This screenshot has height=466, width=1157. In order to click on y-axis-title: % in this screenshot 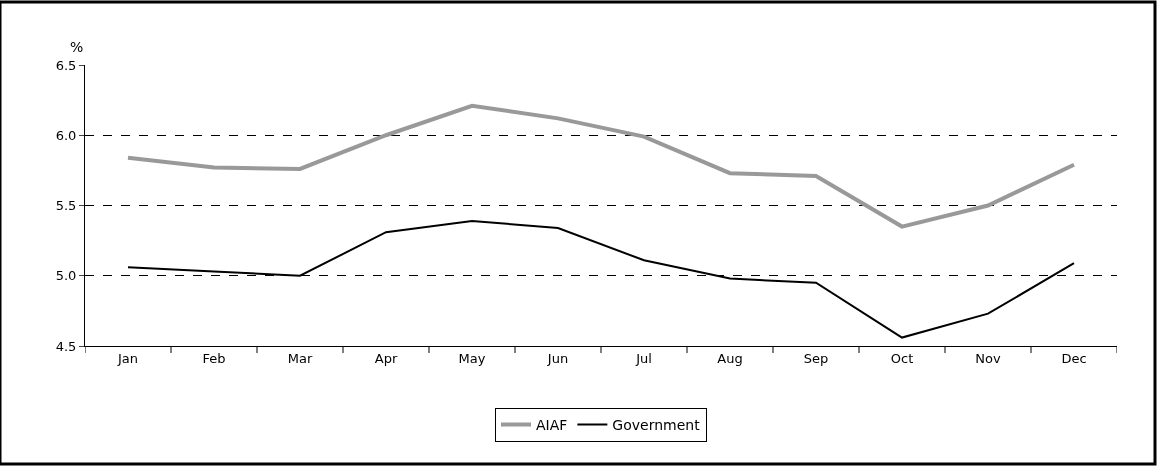, I will do `click(77, 47)`.